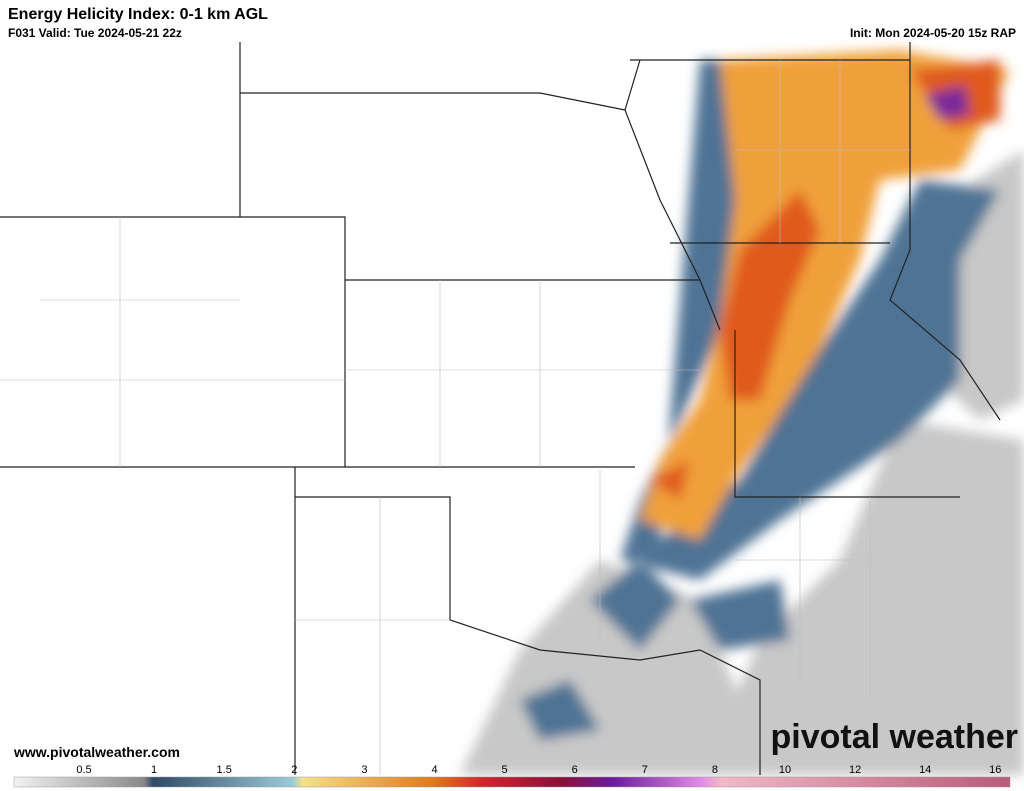  I want to click on map-title: Energy Helicity Index: 0-1 km AGL, so click(138, 14).